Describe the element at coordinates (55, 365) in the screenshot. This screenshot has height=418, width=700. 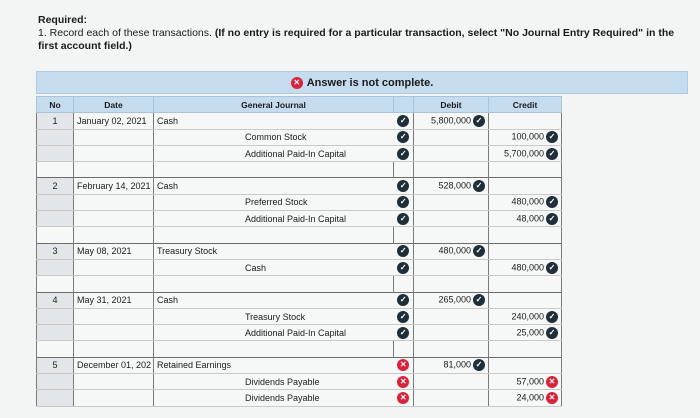
I see `entry-number: 5` at that location.